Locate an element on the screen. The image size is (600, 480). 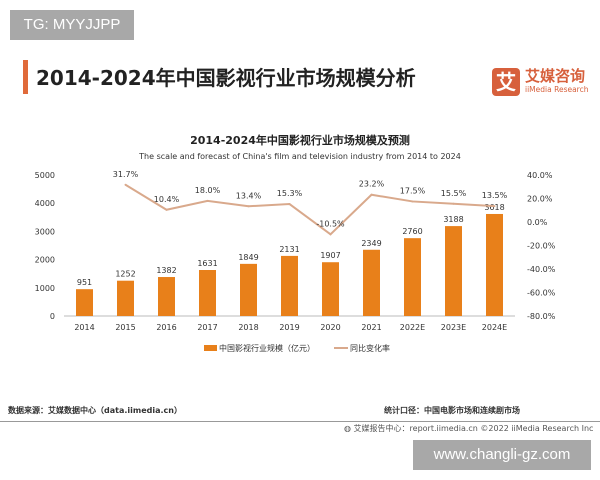
x-tick-label: 2023E is located at coordinates (453, 327).